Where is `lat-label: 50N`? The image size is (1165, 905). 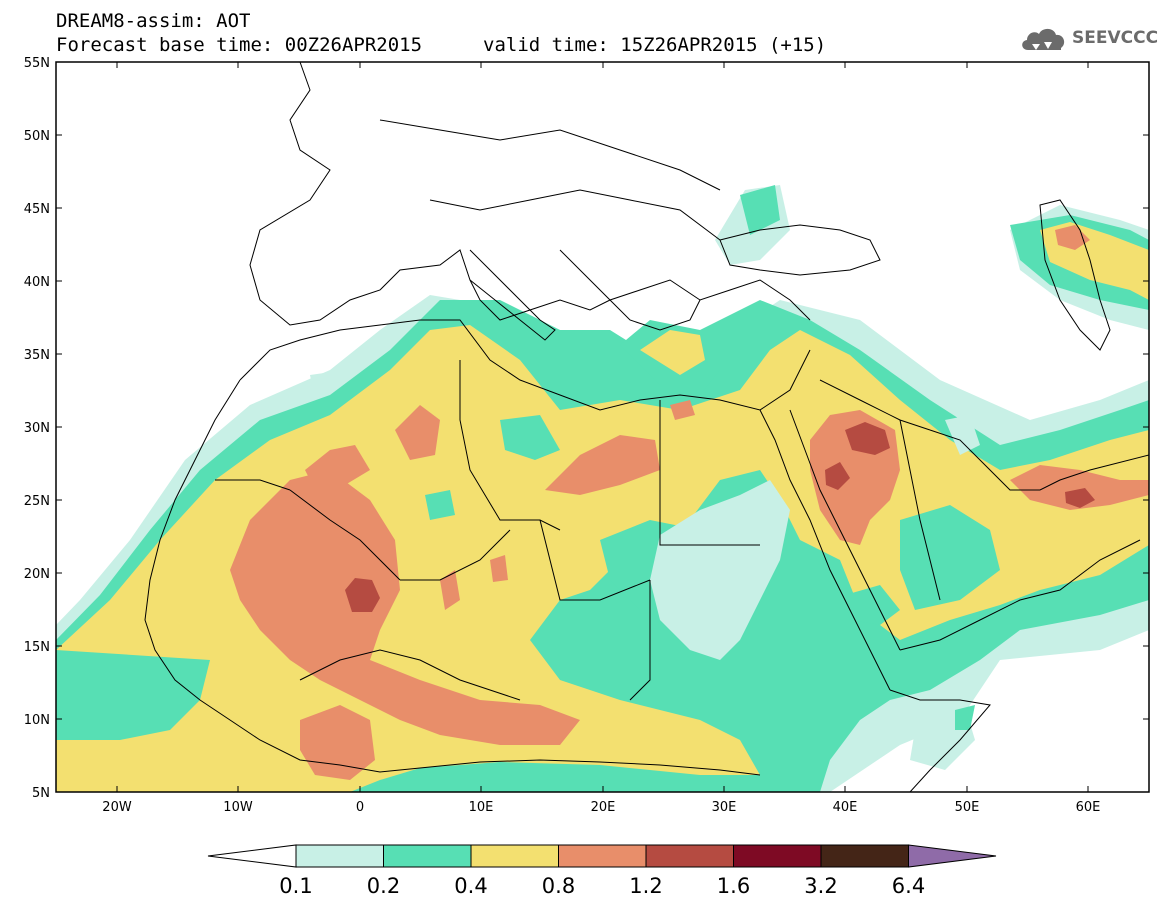 lat-label: 50N is located at coordinates (37, 136).